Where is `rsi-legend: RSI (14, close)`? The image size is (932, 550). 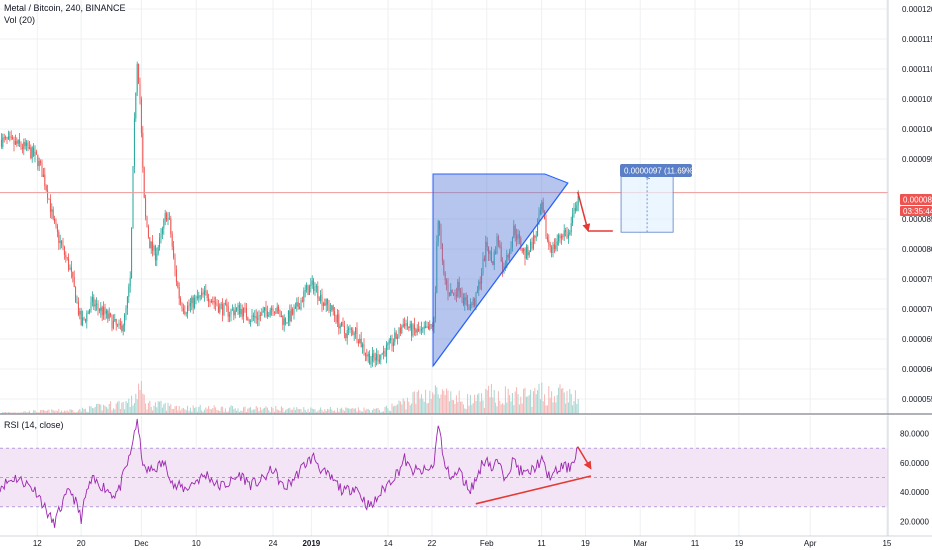
rsi-legend: RSI (14, close) is located at coordinates (34, 425).